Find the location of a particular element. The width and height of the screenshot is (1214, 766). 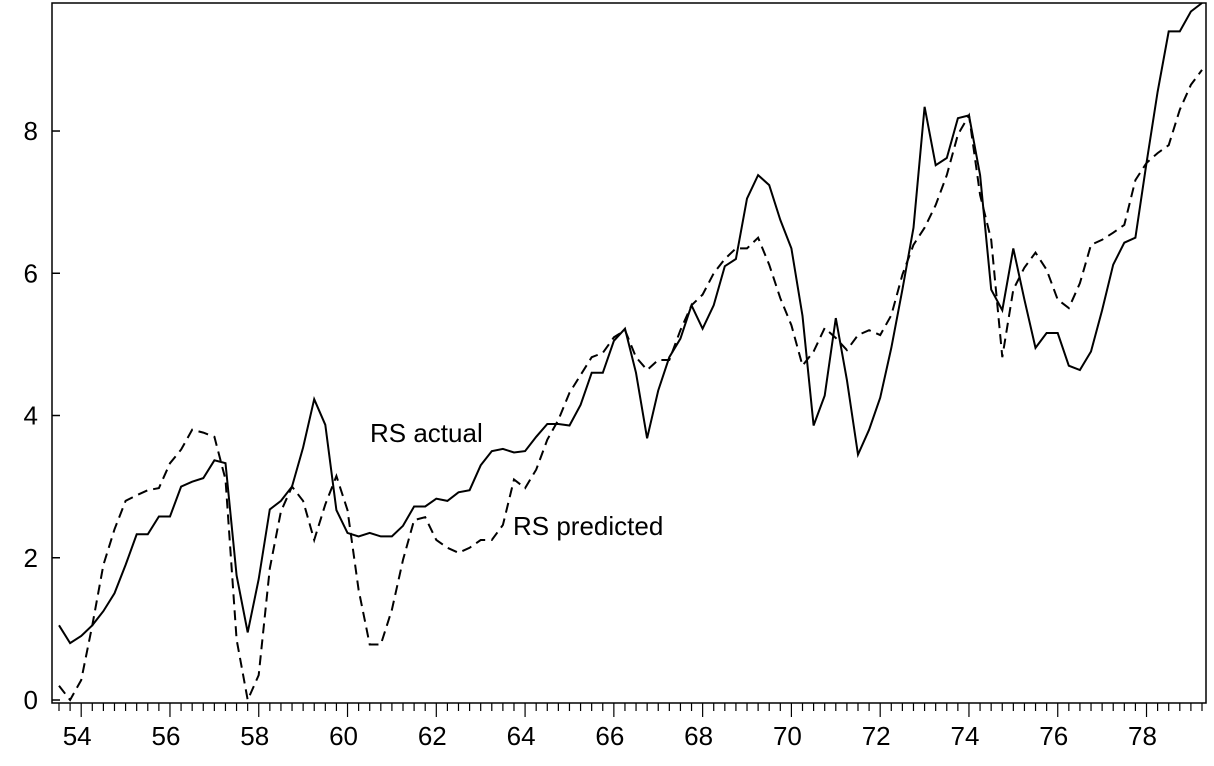

x-tick-label: 60 is located at coordinates (343, 736).